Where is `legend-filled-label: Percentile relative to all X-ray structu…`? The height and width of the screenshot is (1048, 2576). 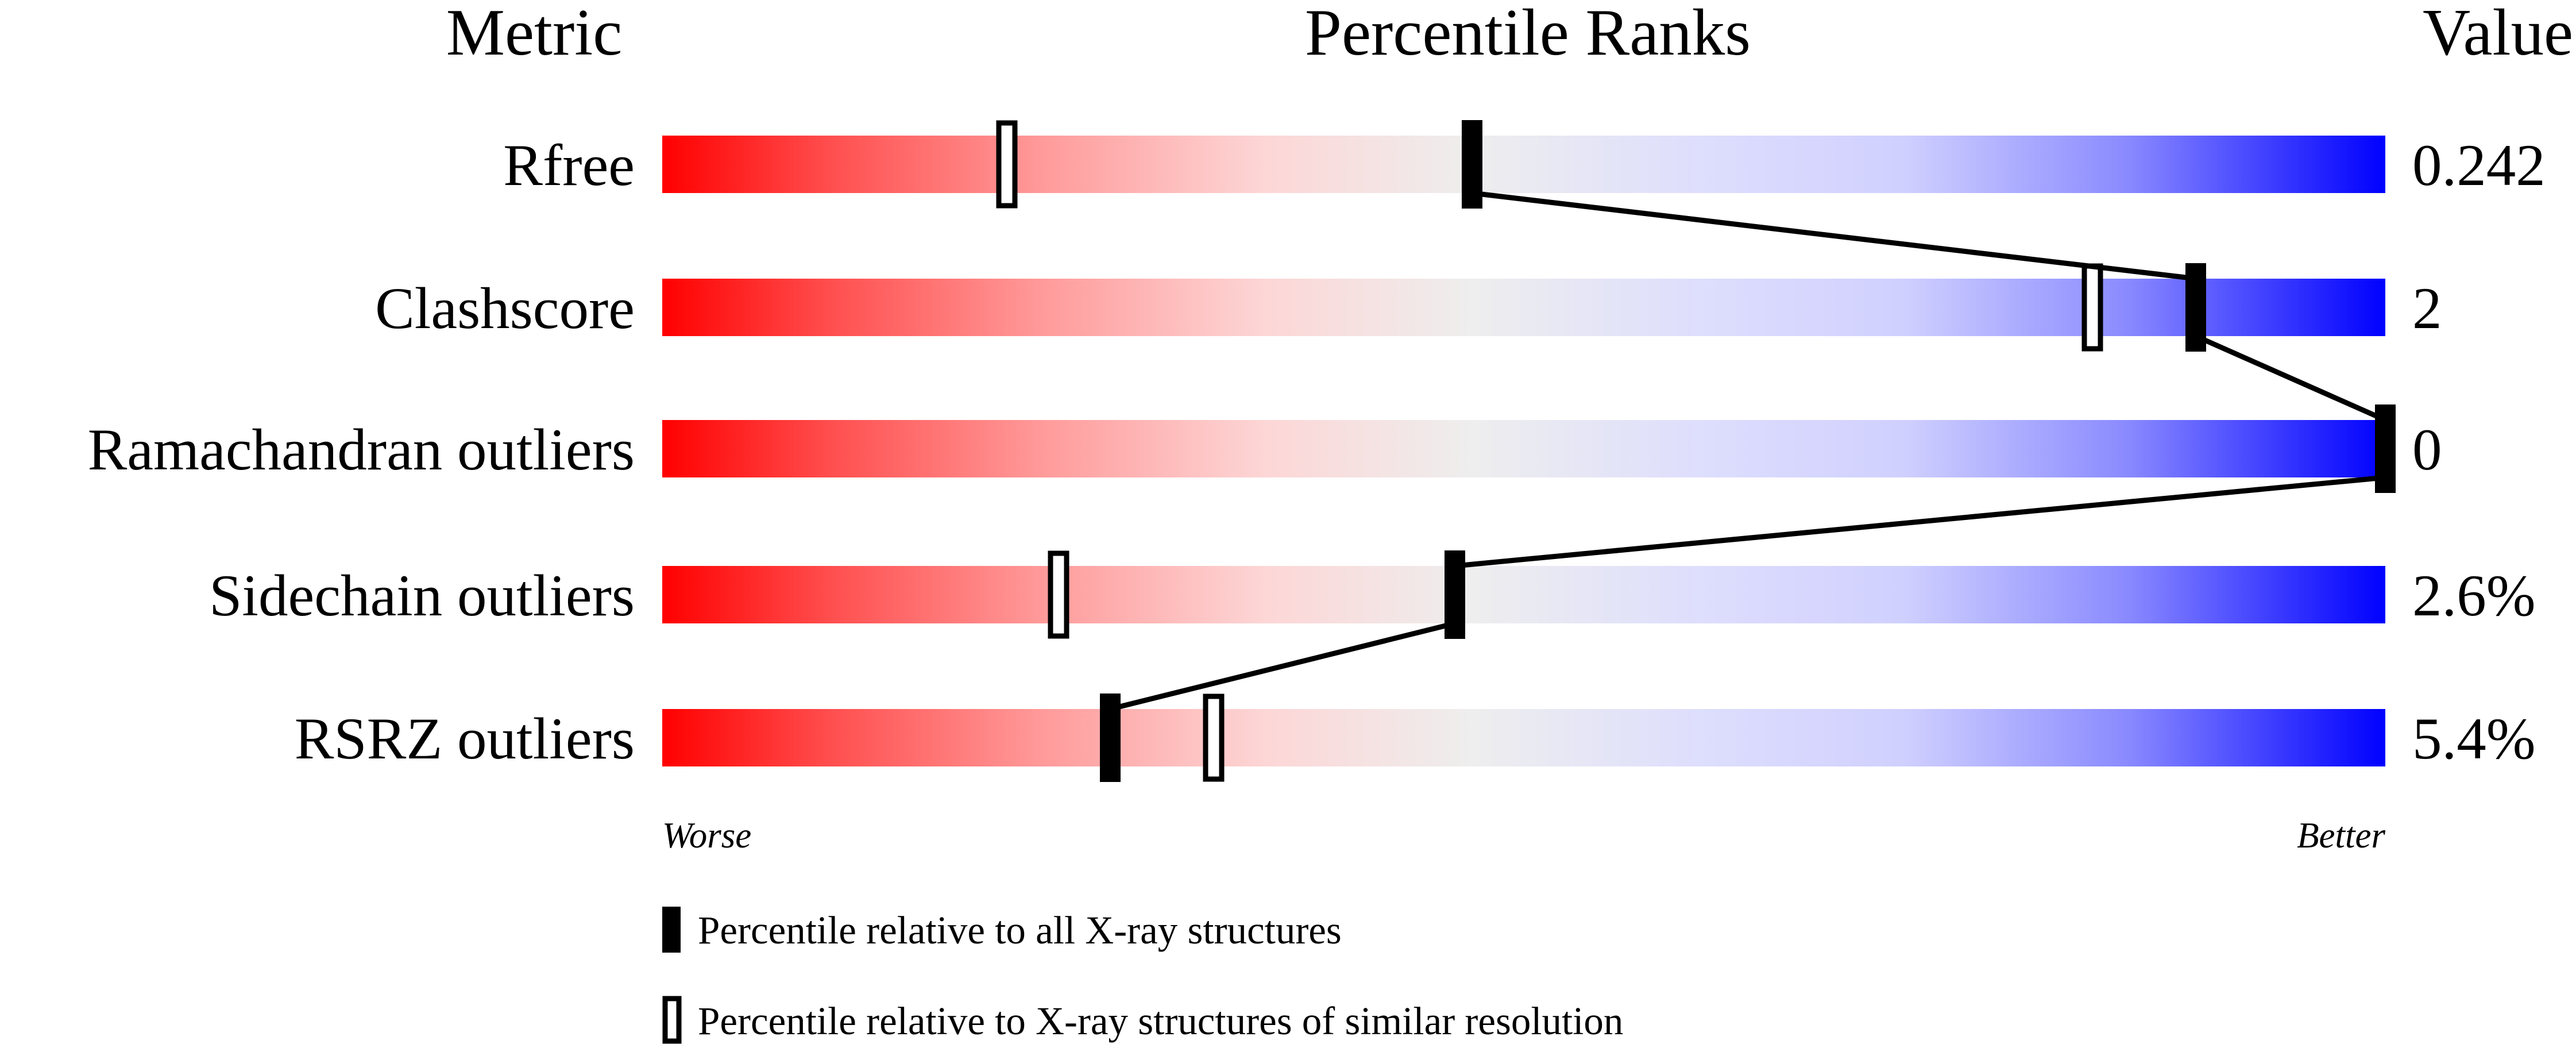 legend-filled-label: Percentile relative to all X-ray structu… is located at coordinates (1020, 930).